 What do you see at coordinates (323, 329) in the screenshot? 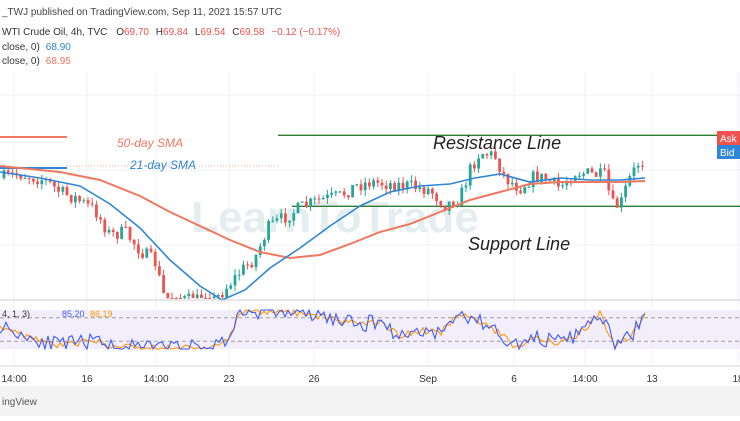
I see `oscillator-k-line` at bounding box center [323, 329].